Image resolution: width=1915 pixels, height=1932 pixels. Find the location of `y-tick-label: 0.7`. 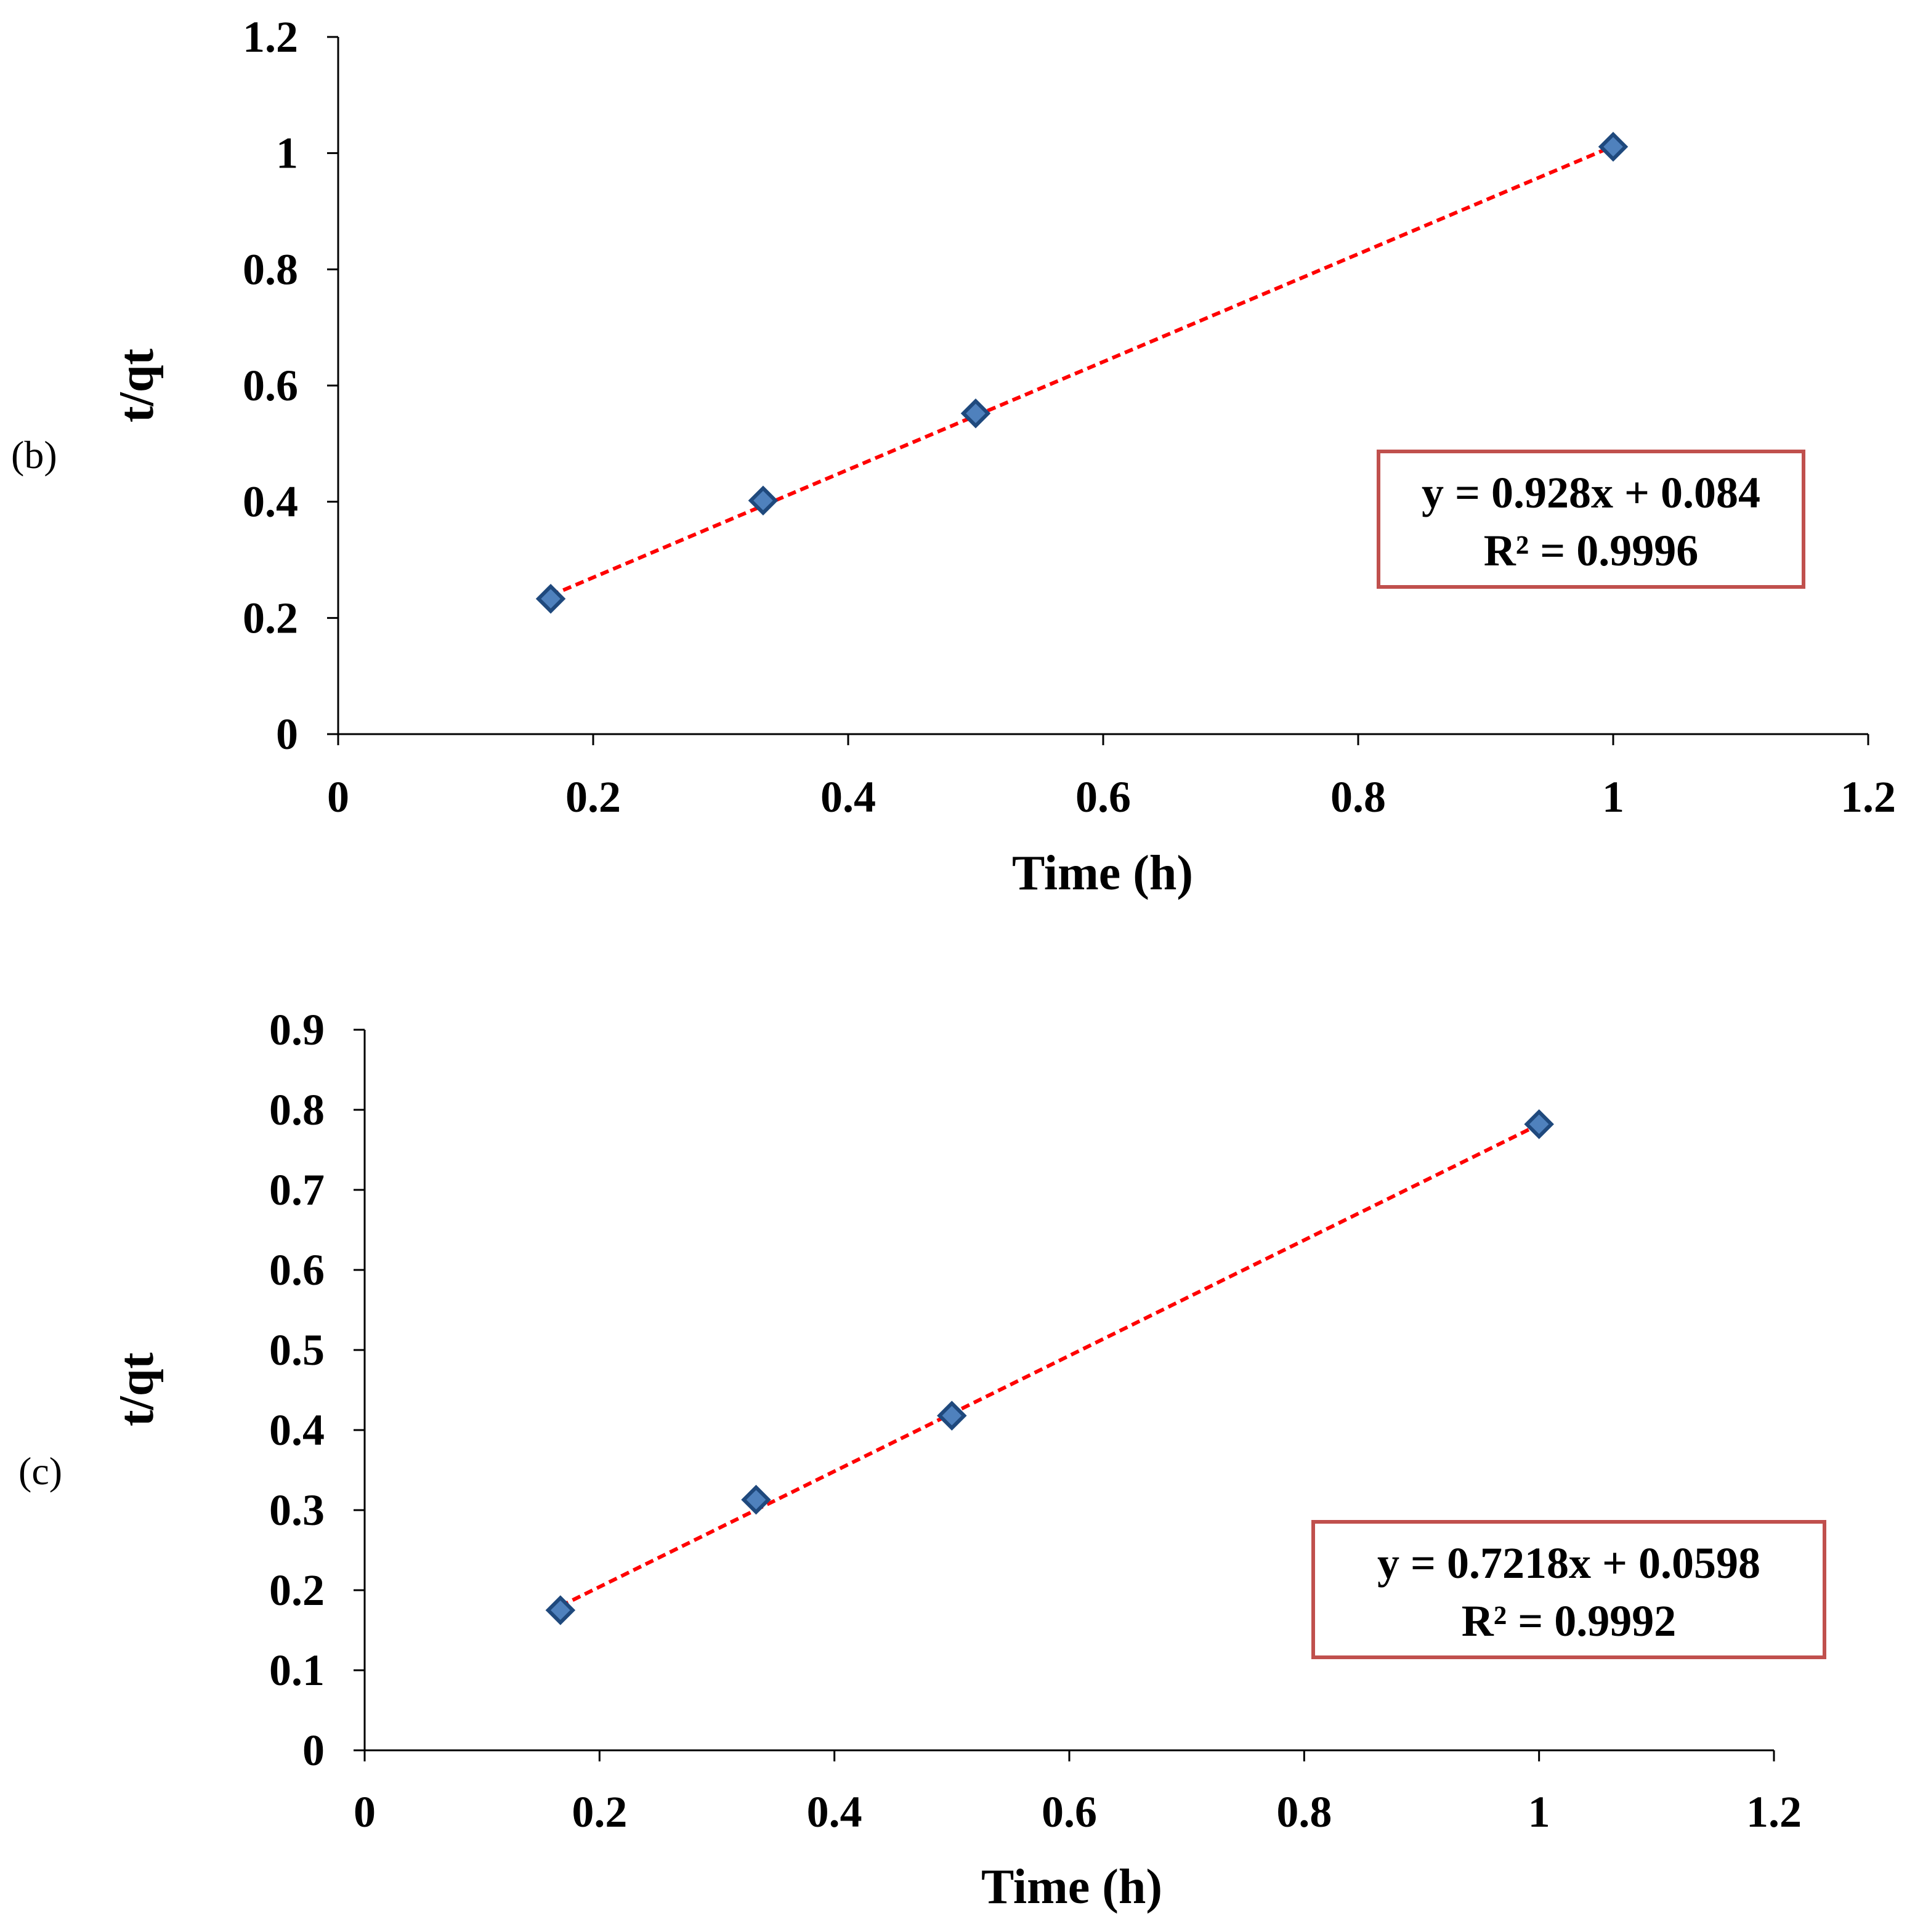

y-tick-label: 0.7 is located at coordinates (297, 1190).